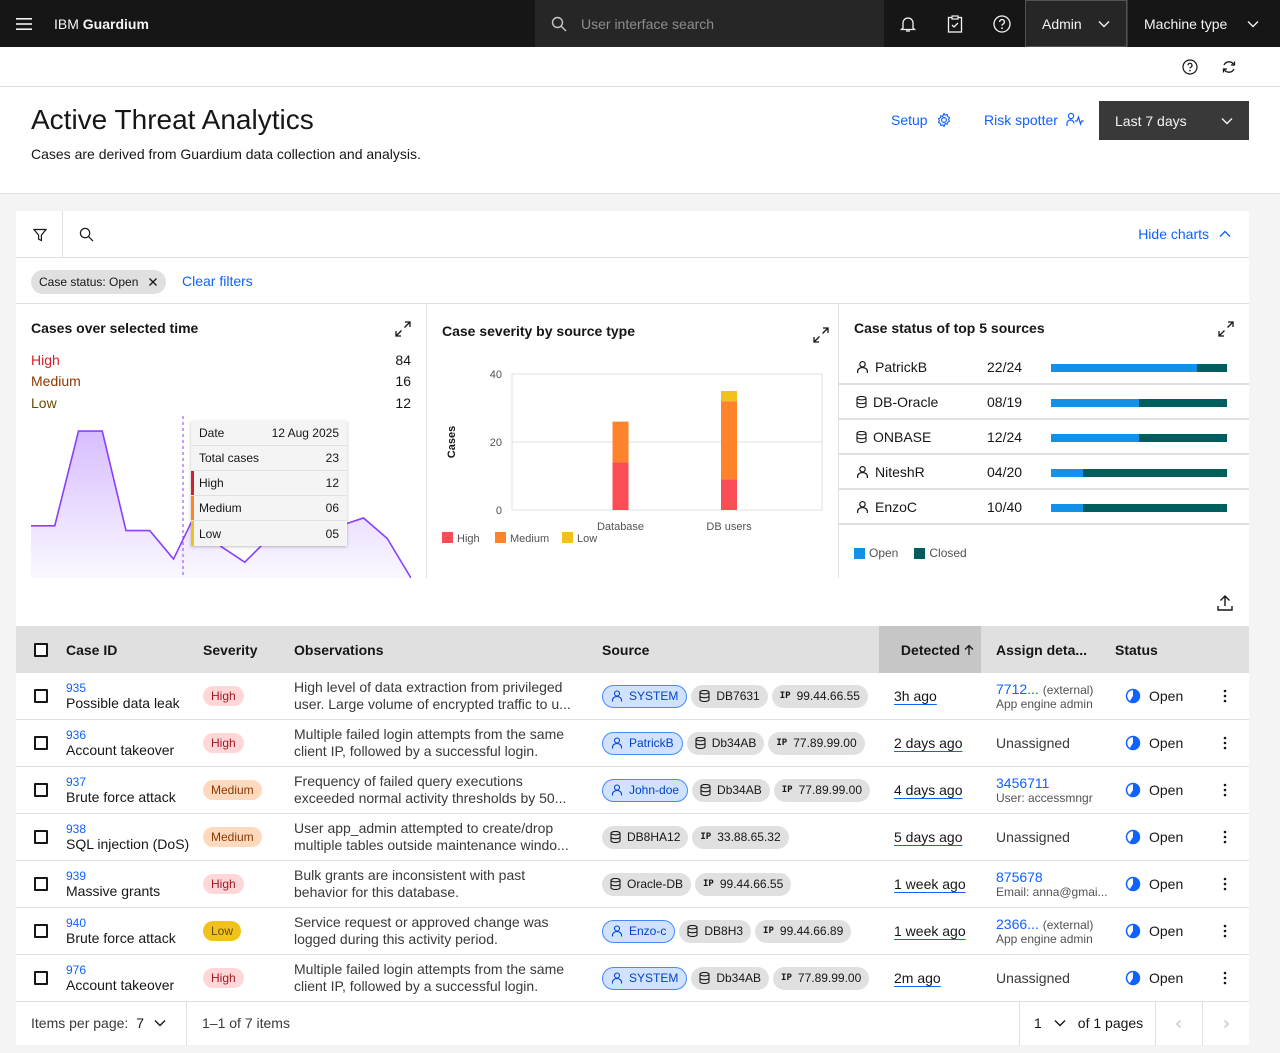 Image resolution: width=1280 pixels, height=1053 pixels. I want to click on time-period-dropdown: Last 7 days, so click(1174, 120).